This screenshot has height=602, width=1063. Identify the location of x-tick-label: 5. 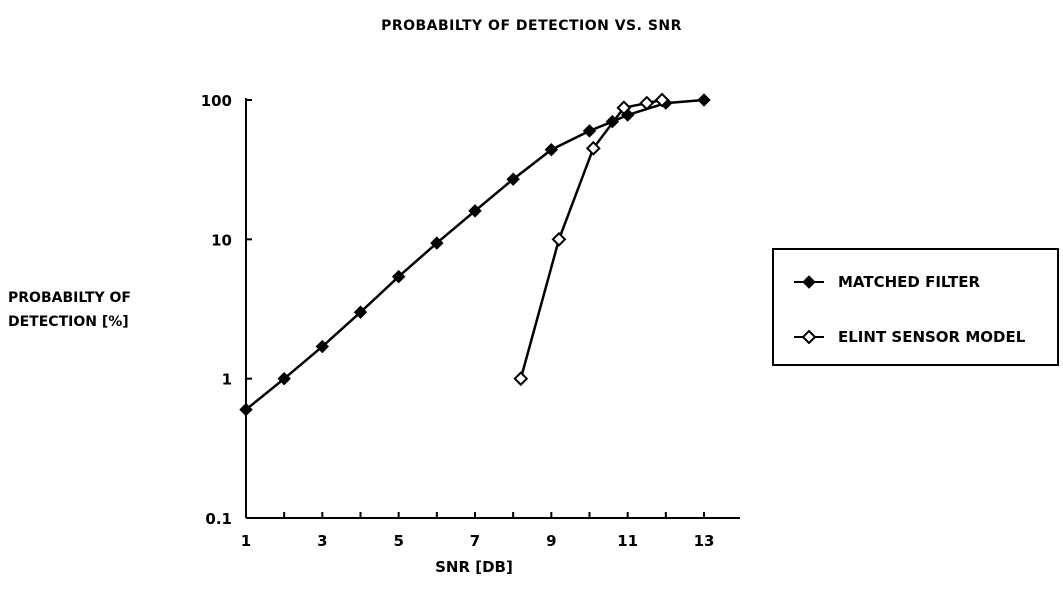
(398, 541).